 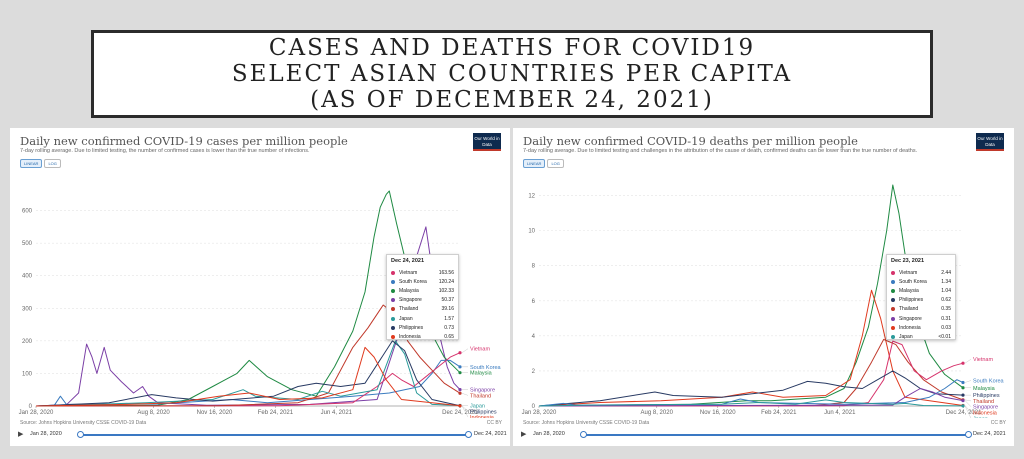 What do you see at coordinates (406, 318) in the screenshot?
I see `tooltip-country: Japan` at bounding box center [406, 318].